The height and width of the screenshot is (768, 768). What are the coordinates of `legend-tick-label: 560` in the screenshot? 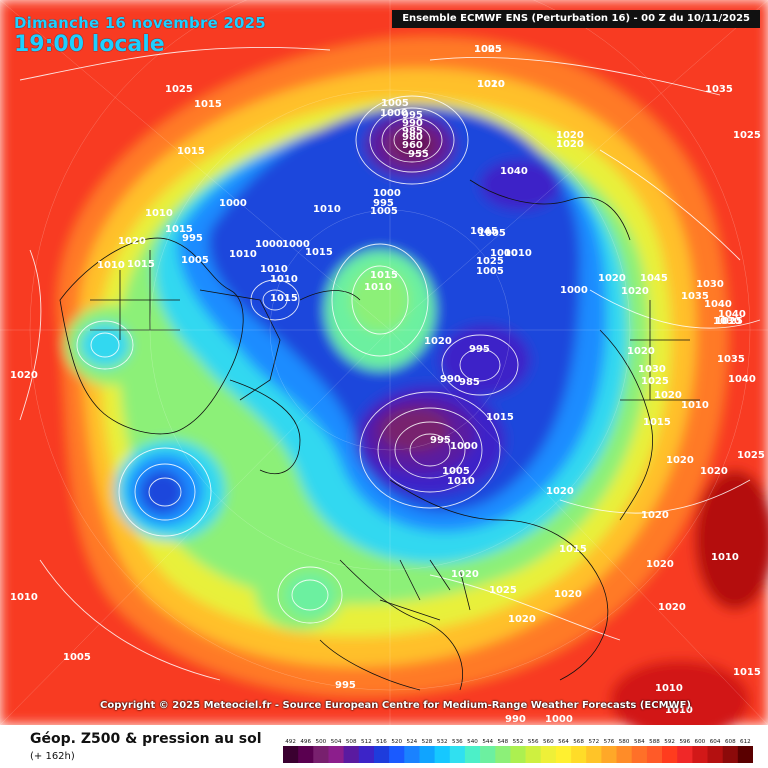 It's located at (548, 742).